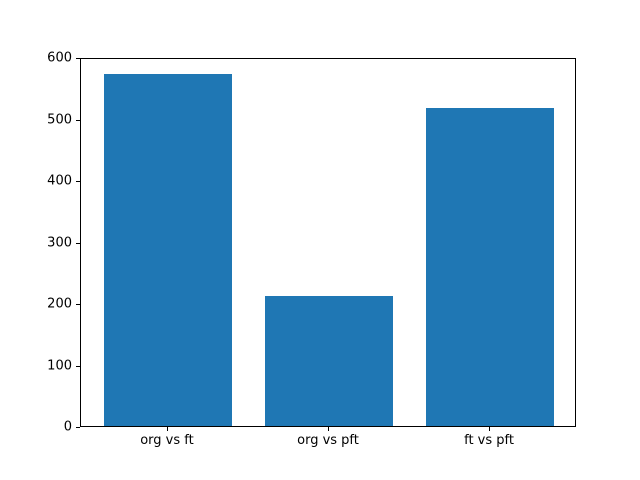  Describe the element at coordinates (167, 440) in the screenshot. I see `x-tick-label: org vs ft` at that location.